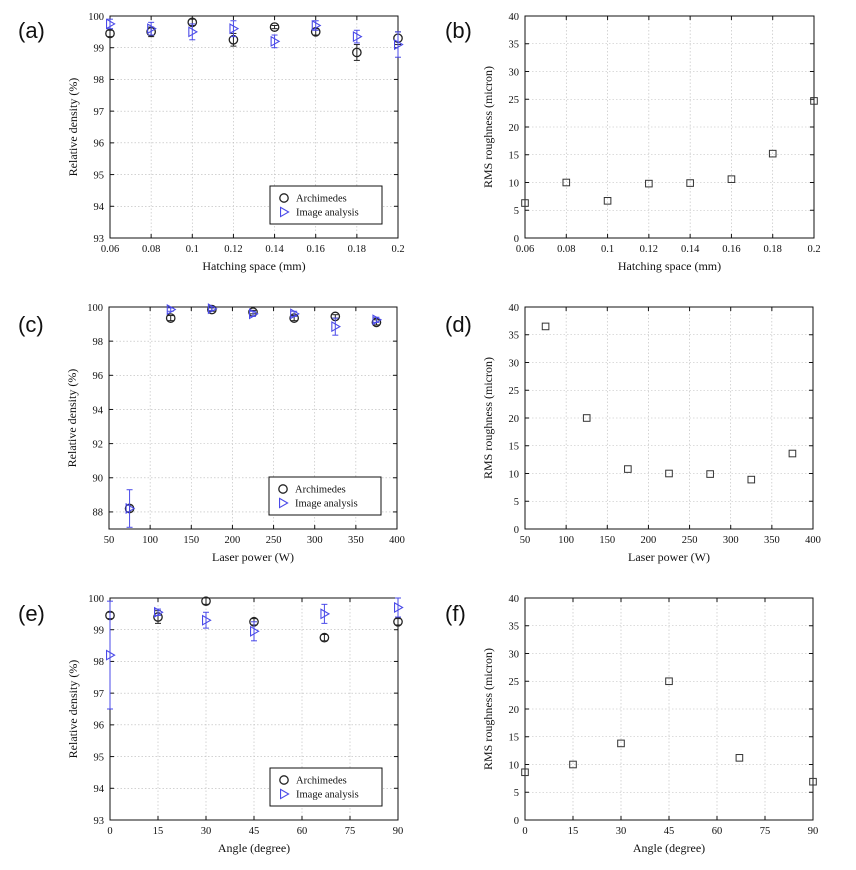 The width and height of the screenshot is (856, 870). I want to click on panel-label: (c), so click(31, 324).